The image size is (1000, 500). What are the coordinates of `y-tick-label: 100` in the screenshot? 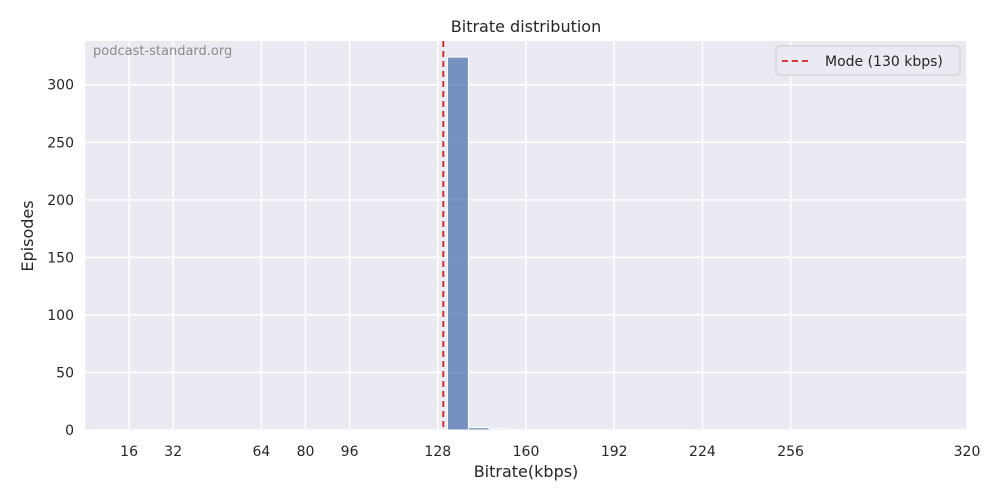 It's located at (60, 316).